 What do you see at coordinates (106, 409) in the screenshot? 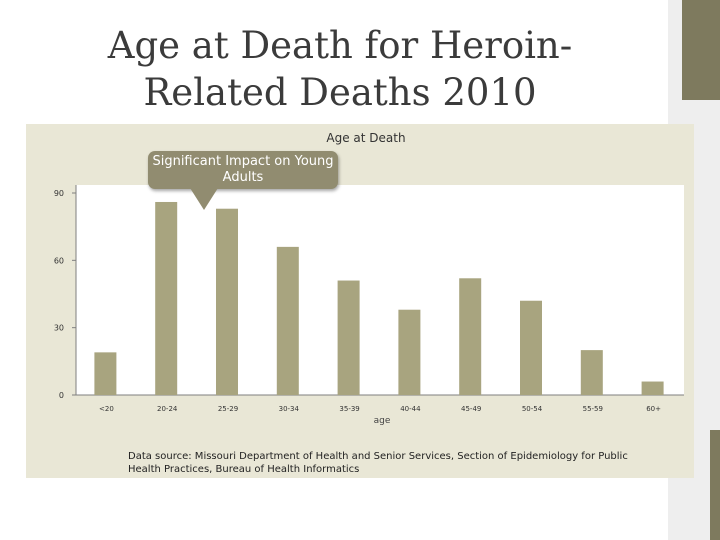
I see `x-tick-label: <20` at bounding box center [106, 409].